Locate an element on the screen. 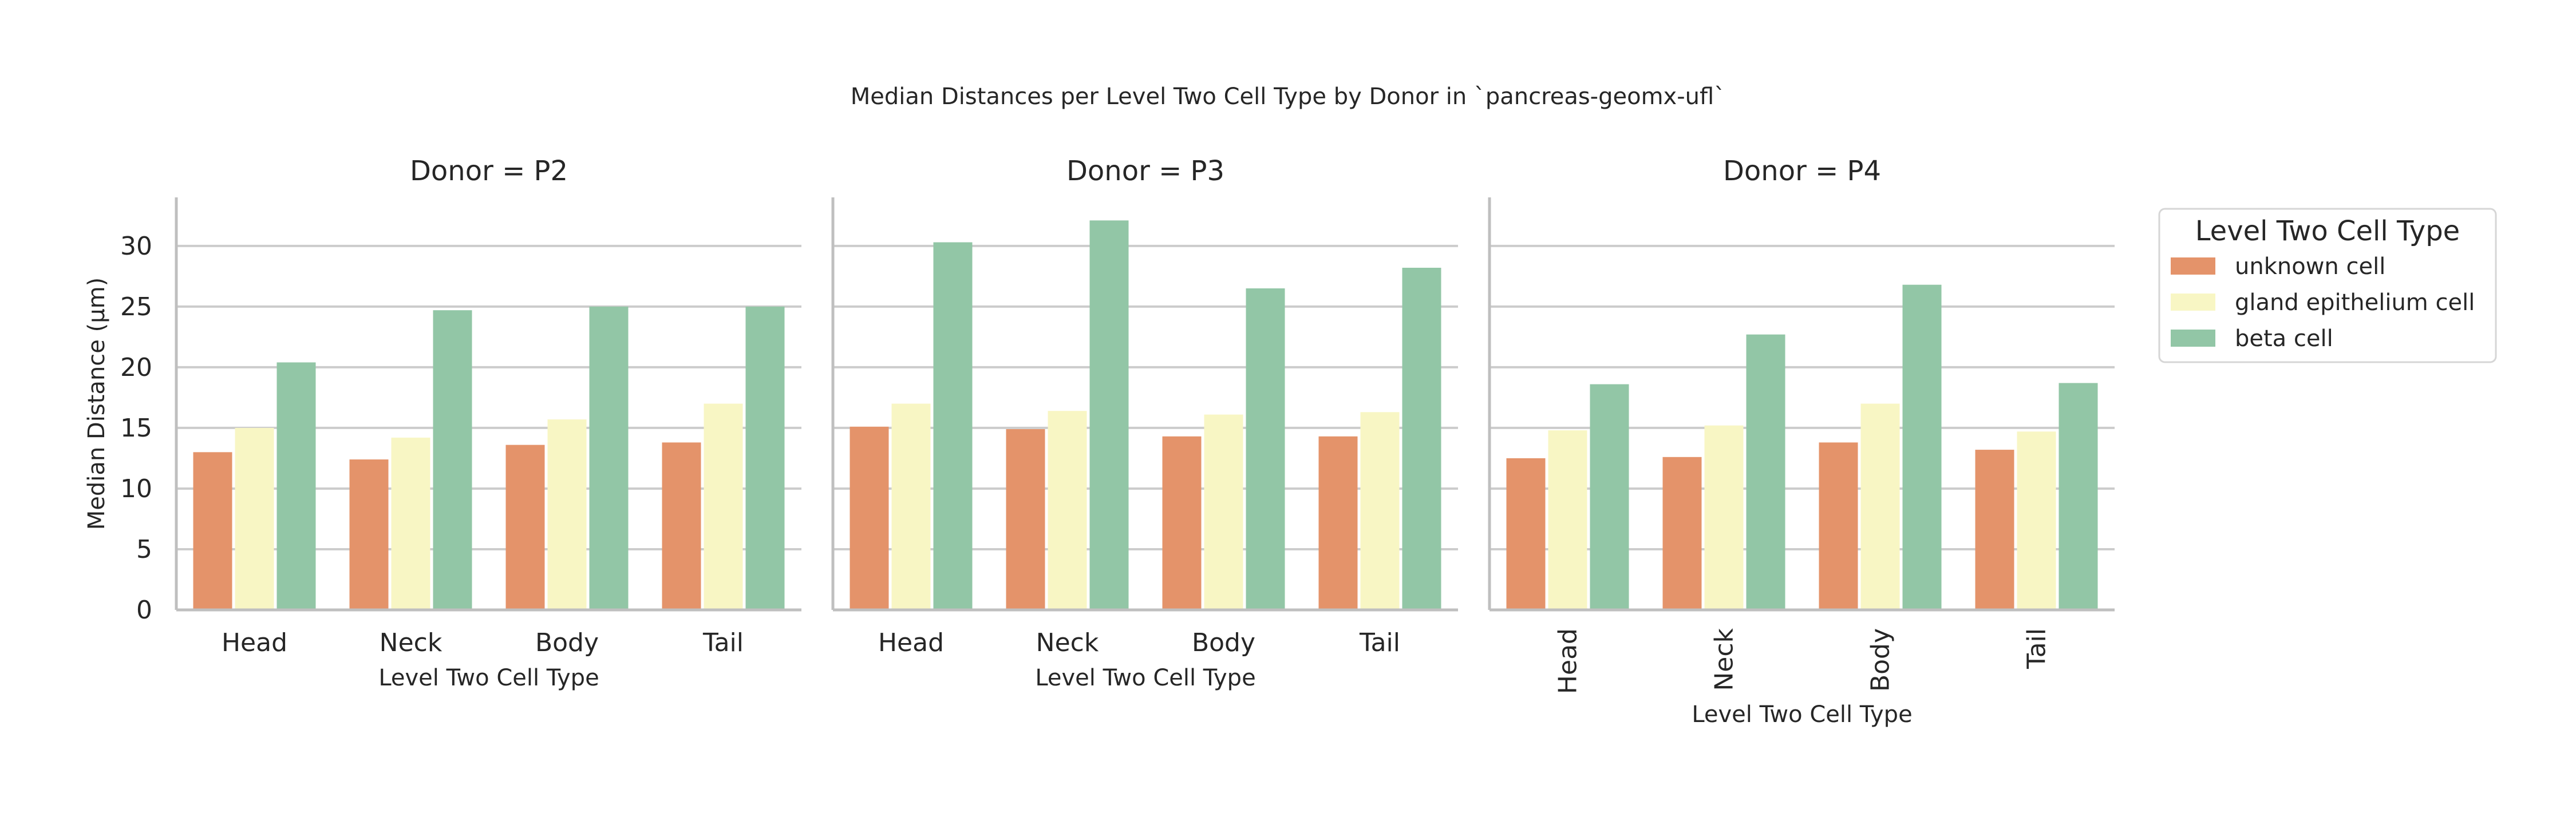  y-tick-label: 5 is located at coordinates (144, 549).